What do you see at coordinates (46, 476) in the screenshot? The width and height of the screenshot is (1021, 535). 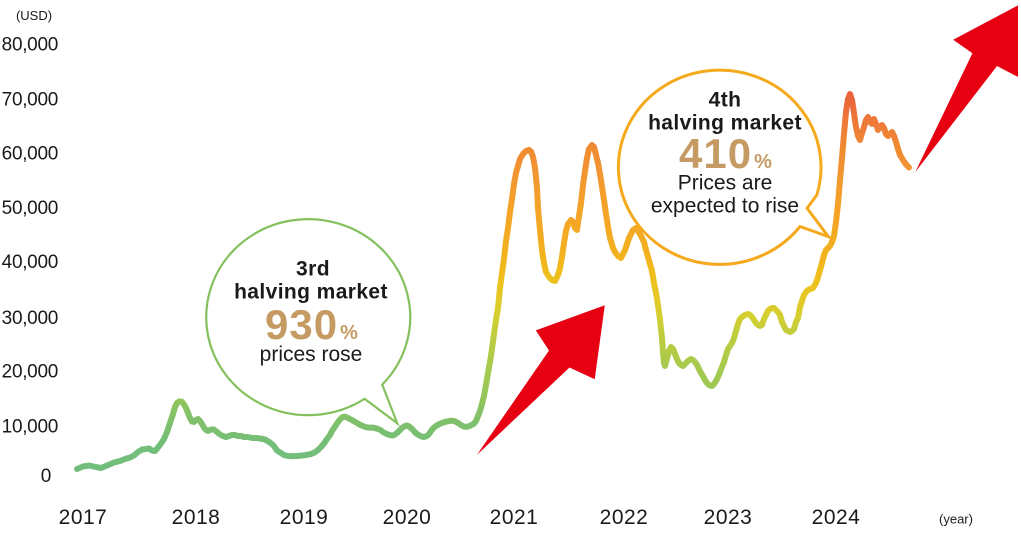 I see `svg-text: 0` at bounding box center [46, 476].